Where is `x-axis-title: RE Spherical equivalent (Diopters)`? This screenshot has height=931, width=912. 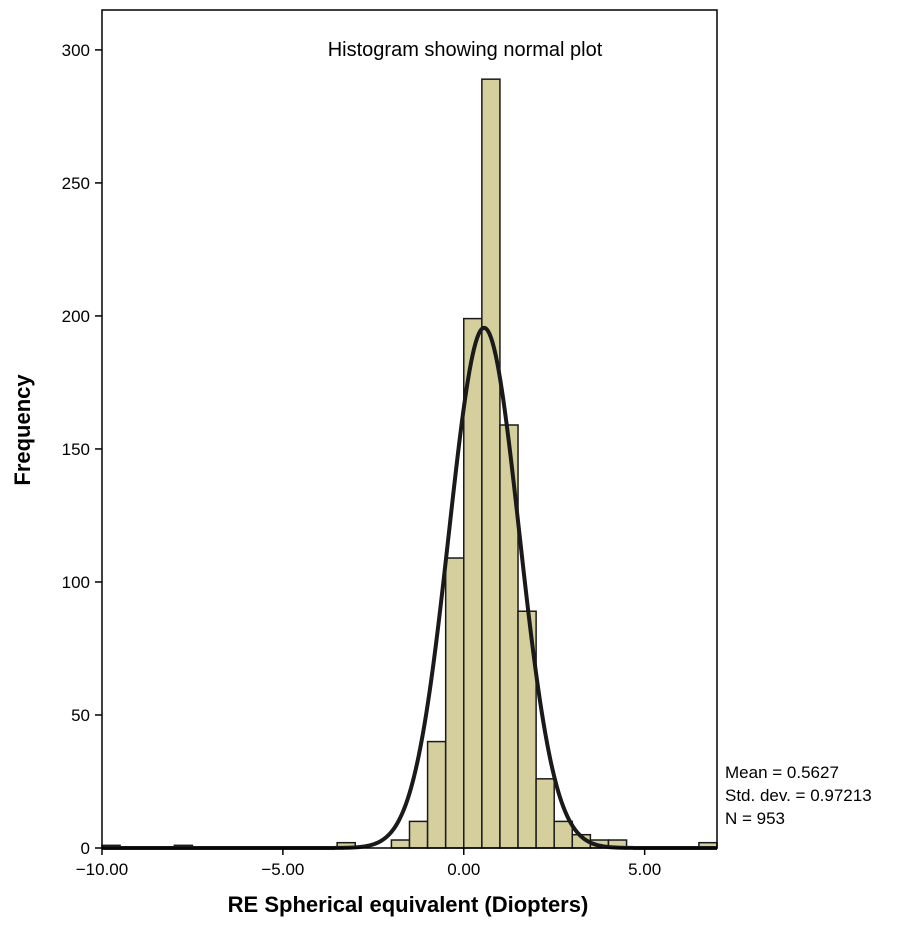
x-axis-title: RE Spherical equivalent (Diopters) is located at coordinates (408, 904).